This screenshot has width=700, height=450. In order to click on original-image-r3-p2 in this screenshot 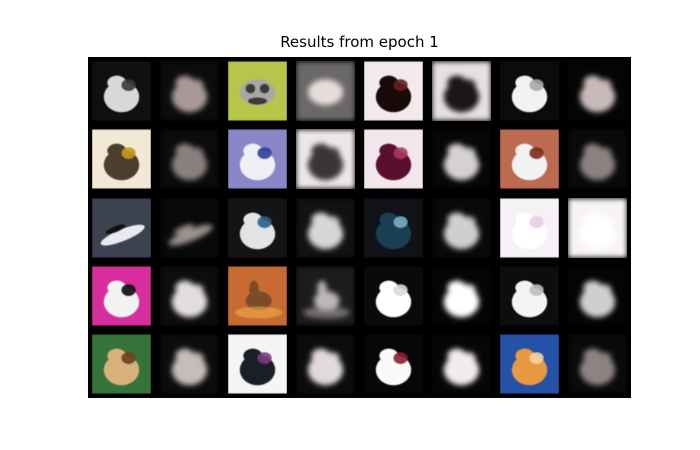, I will do `click(258, 228)`.